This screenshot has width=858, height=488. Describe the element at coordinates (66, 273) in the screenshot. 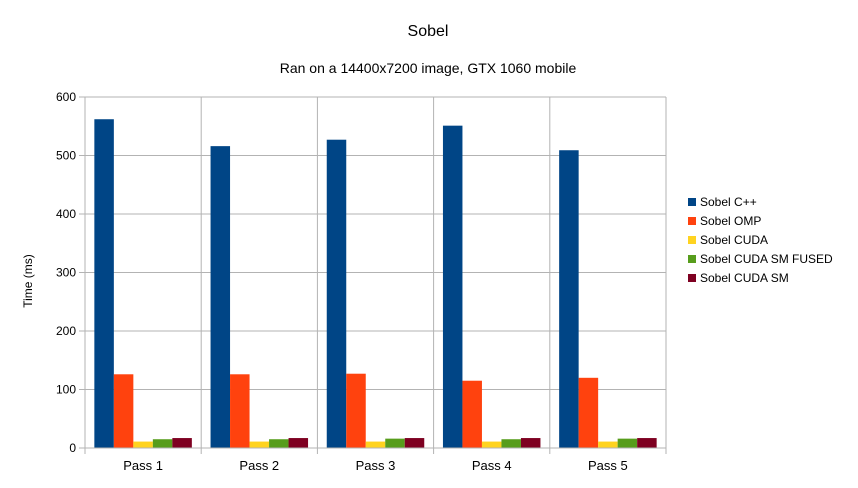

I see `y-tick-label: 300` at that location.